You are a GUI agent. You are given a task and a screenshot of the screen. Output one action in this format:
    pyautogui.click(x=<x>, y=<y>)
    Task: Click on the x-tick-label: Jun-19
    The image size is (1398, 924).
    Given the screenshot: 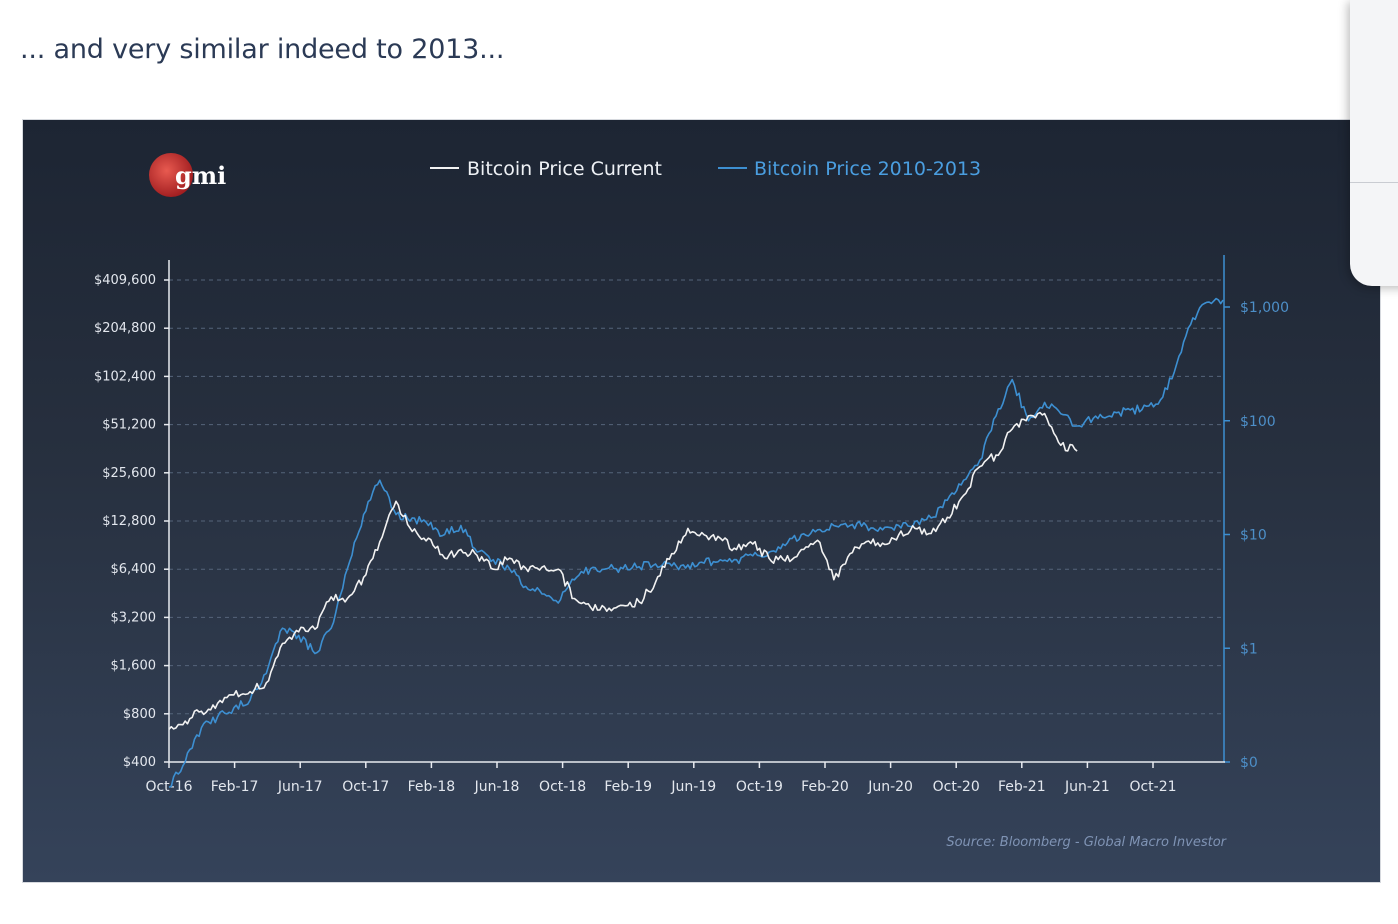 What is the action you would take?
    pyautogui.click(x=693, y=787)
    